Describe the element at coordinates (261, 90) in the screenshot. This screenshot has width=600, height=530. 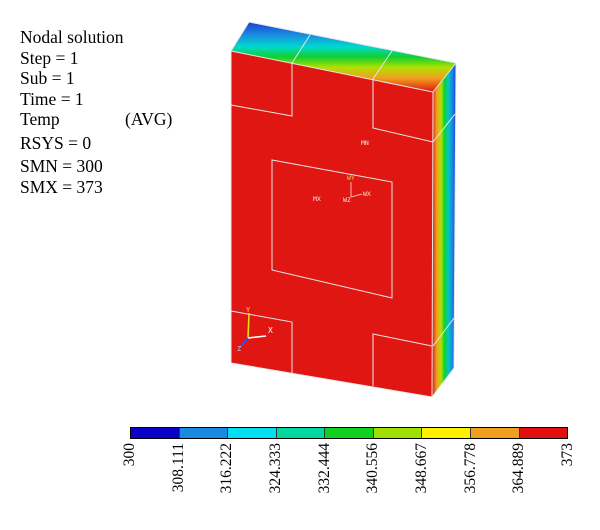
I see `pad-top-left` at that location.